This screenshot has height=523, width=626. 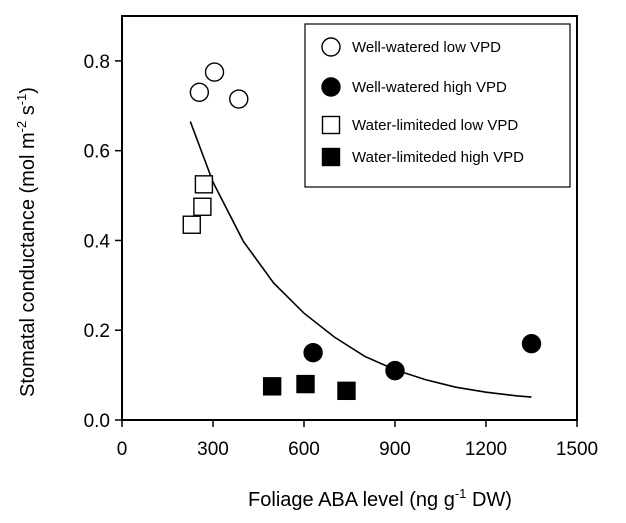 I want to click on x-tick-label: 300, so click(x=213, y=449).